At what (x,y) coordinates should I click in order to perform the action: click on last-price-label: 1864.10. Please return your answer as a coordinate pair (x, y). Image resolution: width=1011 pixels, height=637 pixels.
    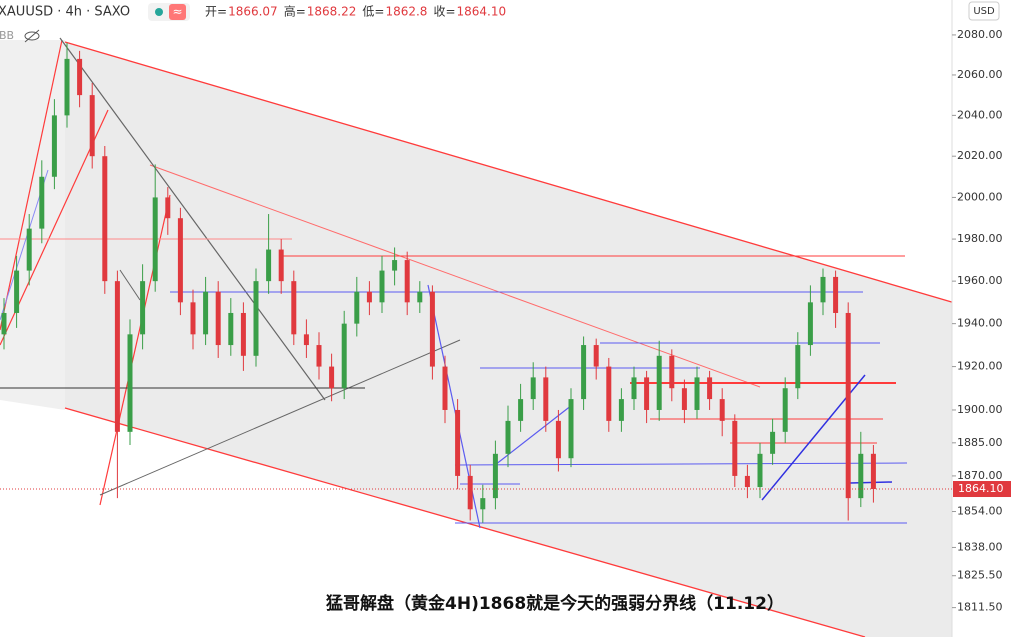
    Looking at the image, I should click on (981, 488).